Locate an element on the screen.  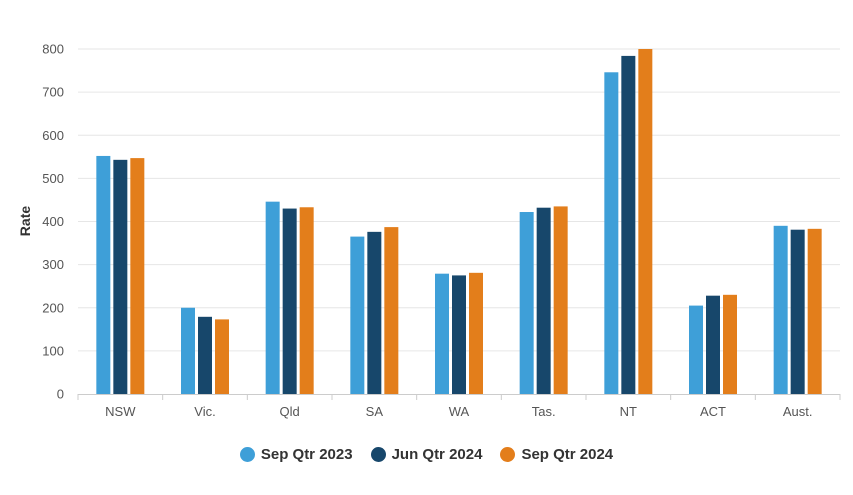
x-tick-label: Aust. is located at coordinates (798, 411).